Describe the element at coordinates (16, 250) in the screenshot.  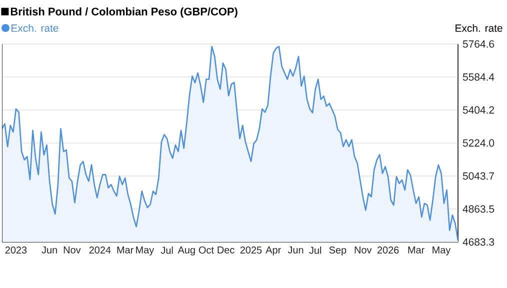
I see `x-tick-label: 2023` at that location.